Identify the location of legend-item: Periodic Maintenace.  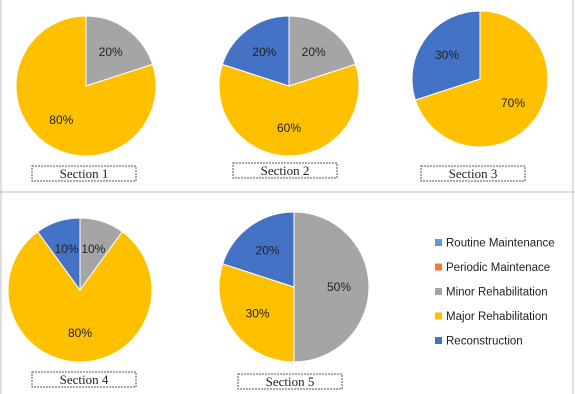
(492, 268).